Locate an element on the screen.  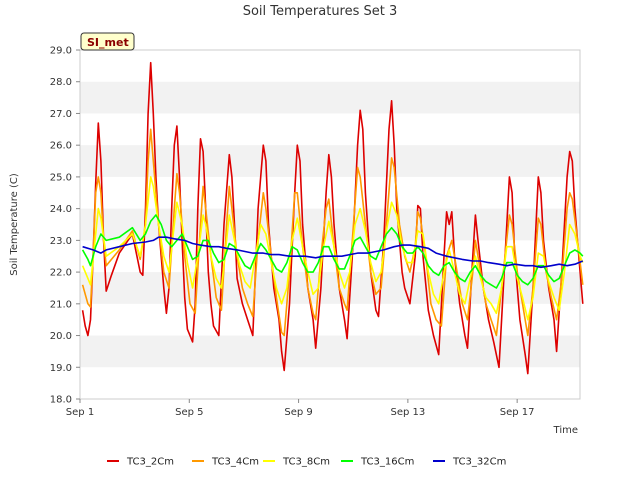
x-tick-label: Sep 1 is located at coordinates (80, 412).